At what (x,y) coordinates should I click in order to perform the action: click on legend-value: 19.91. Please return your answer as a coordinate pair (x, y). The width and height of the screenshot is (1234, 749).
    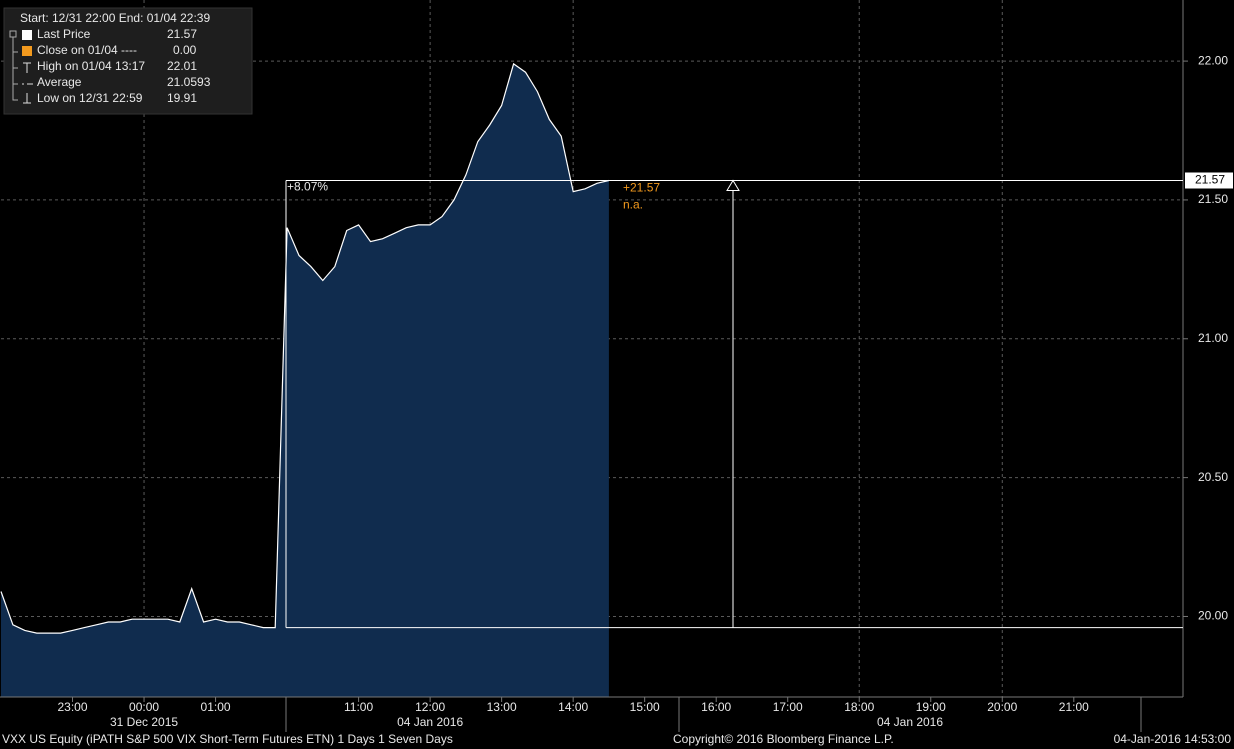
    Looking at the image, I should click on (182, 98).